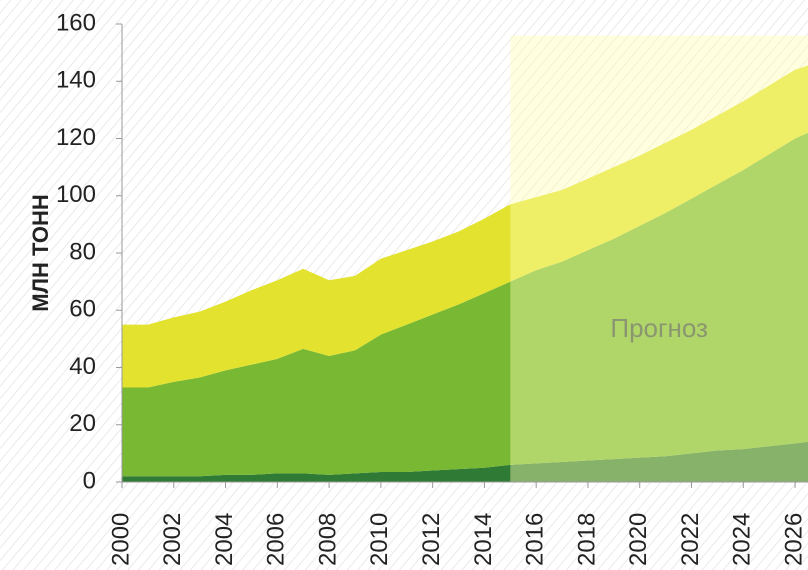 The height and width of the screenshot is (570, 808). Describe the element at coordinates (40, 253) in the screenshot. I see `y-axis-label: МЛН ТОНН` at that location.